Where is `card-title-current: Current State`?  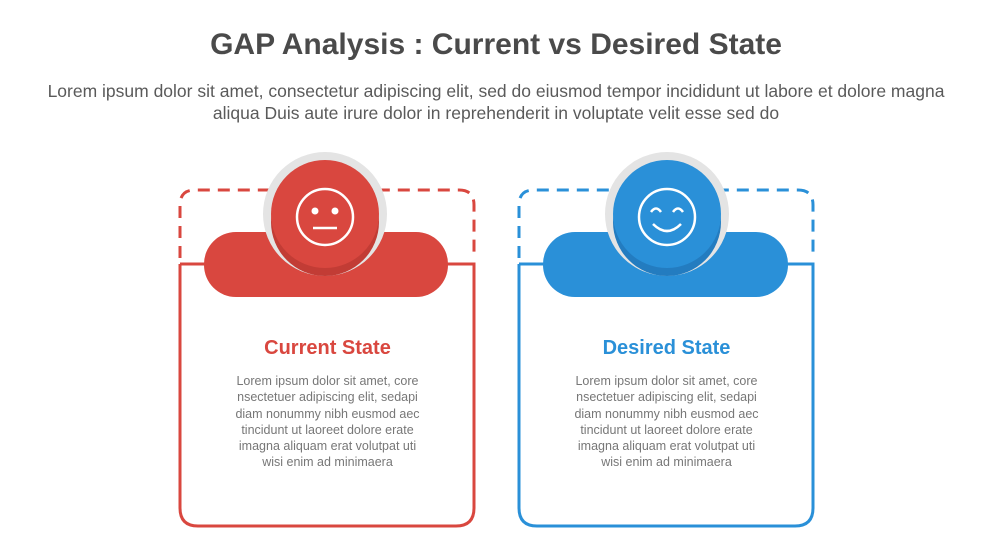
card-title-current: Current State is located at coordinates (327, 348).